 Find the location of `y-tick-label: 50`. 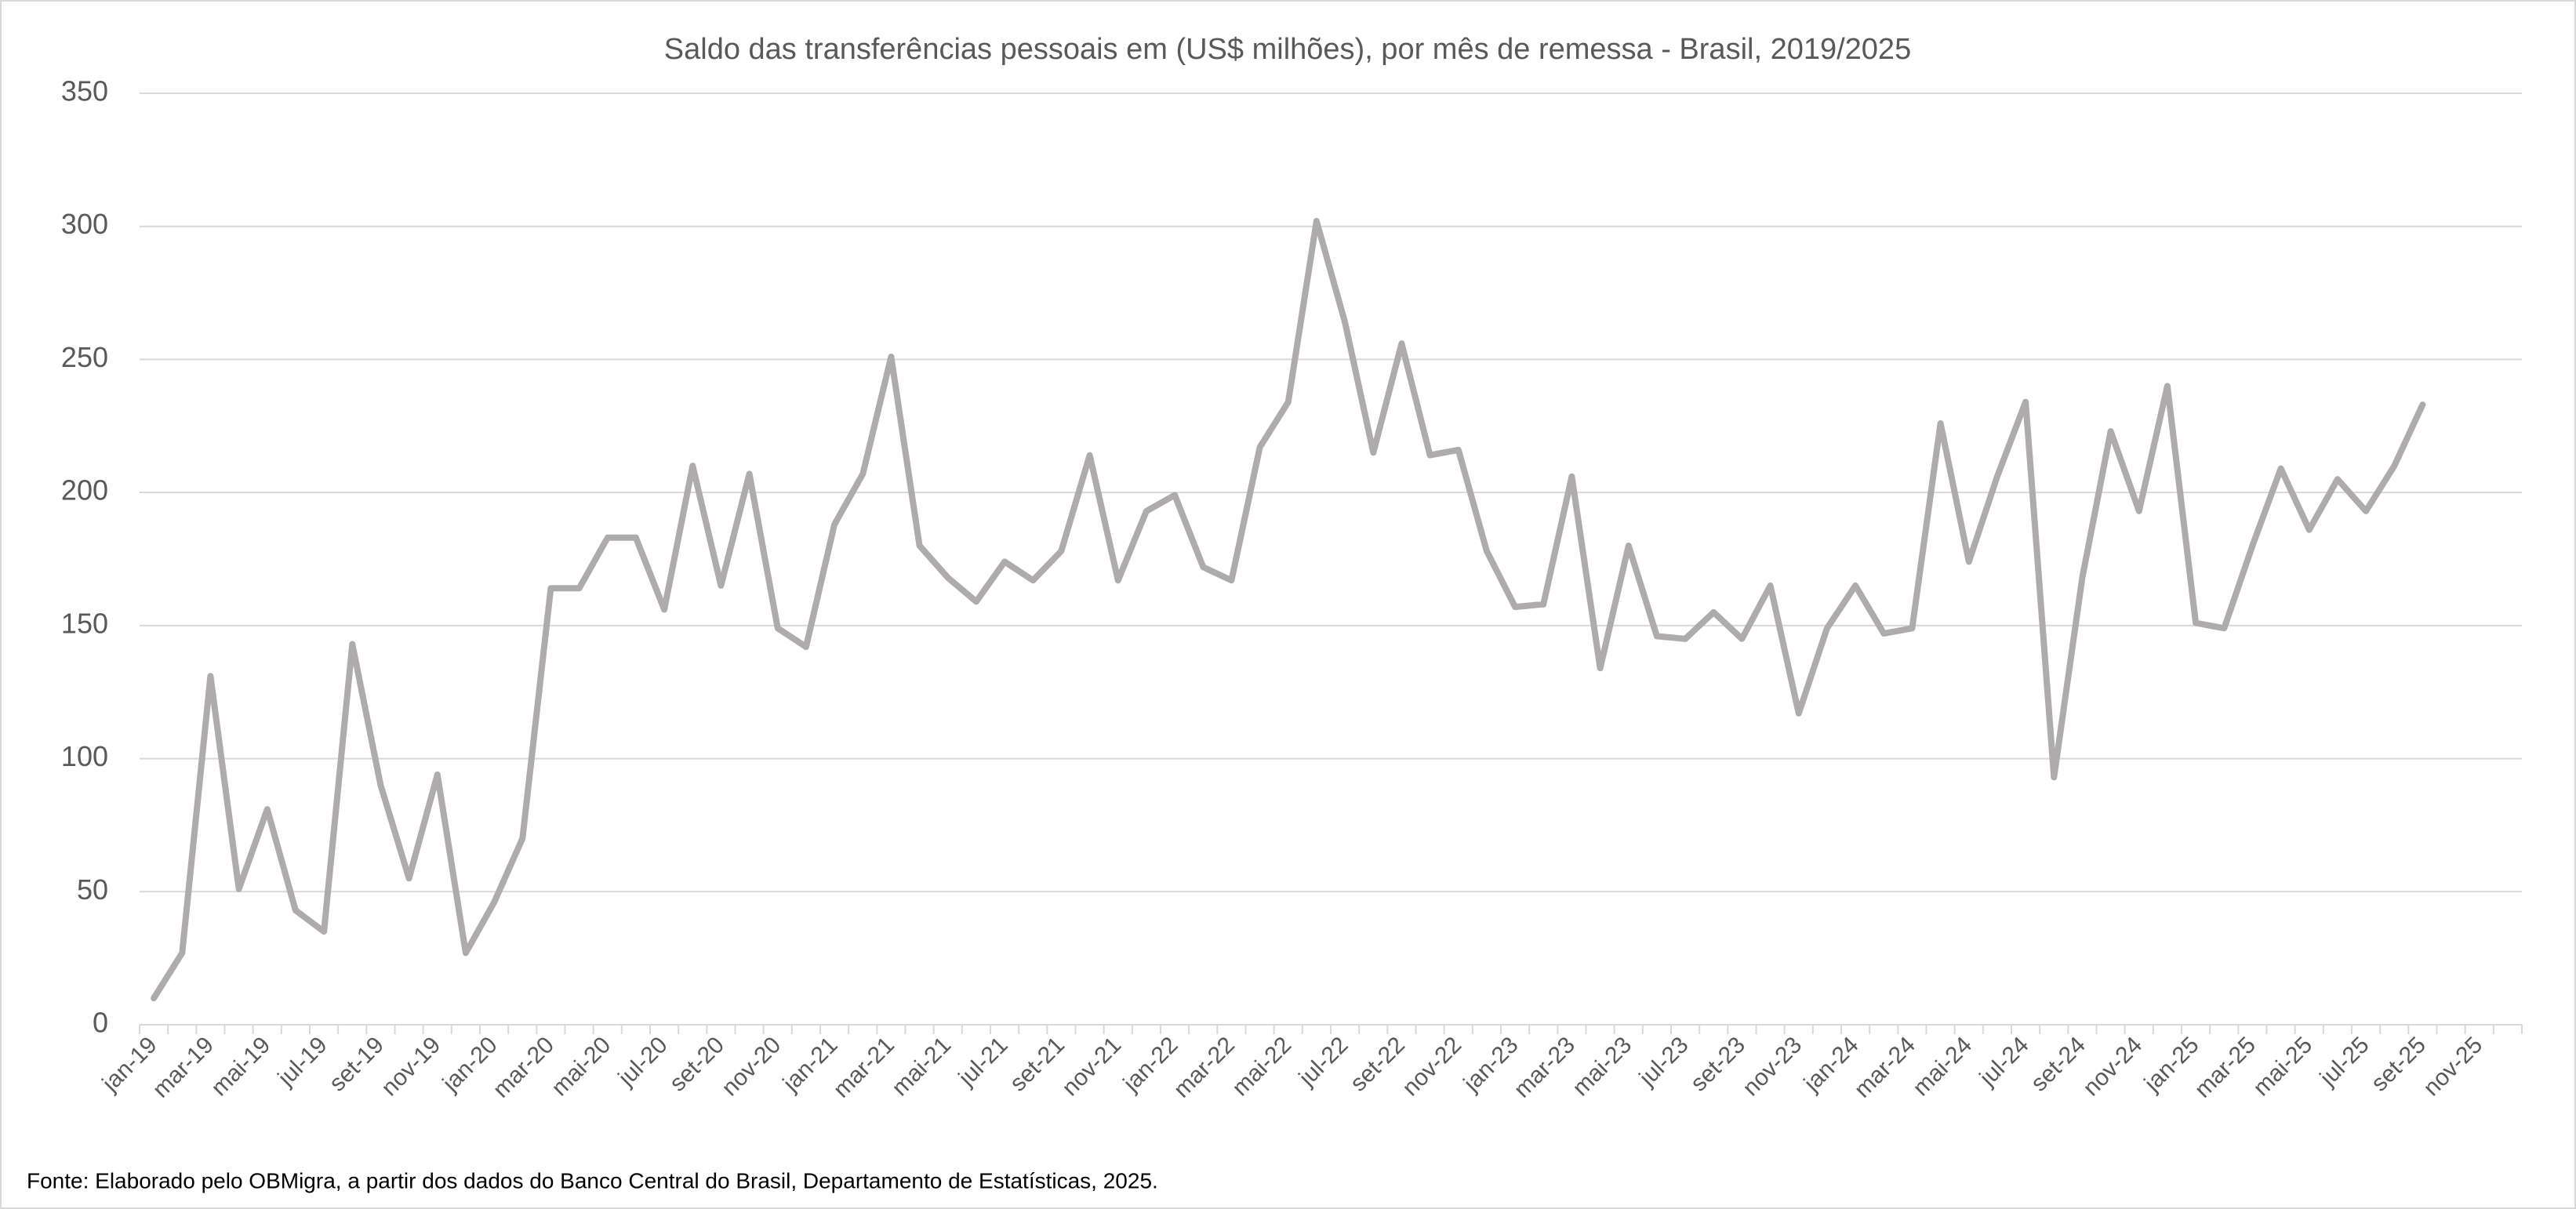

y-tick-label: 50 is located at coordinates (92, 890).